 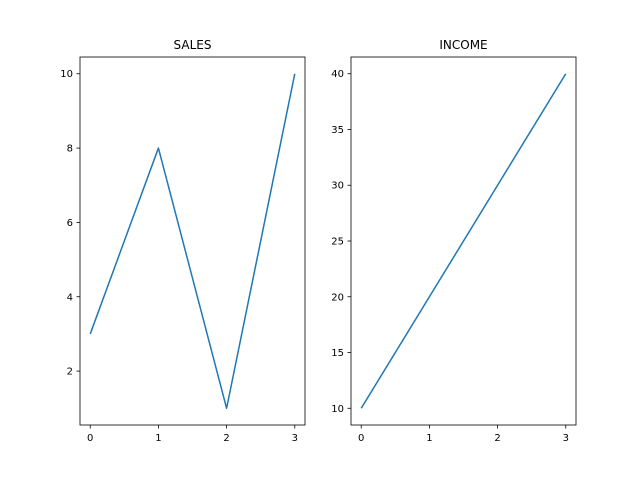 I want to click on y-tick-label: 30, so click(x=337, y=186).